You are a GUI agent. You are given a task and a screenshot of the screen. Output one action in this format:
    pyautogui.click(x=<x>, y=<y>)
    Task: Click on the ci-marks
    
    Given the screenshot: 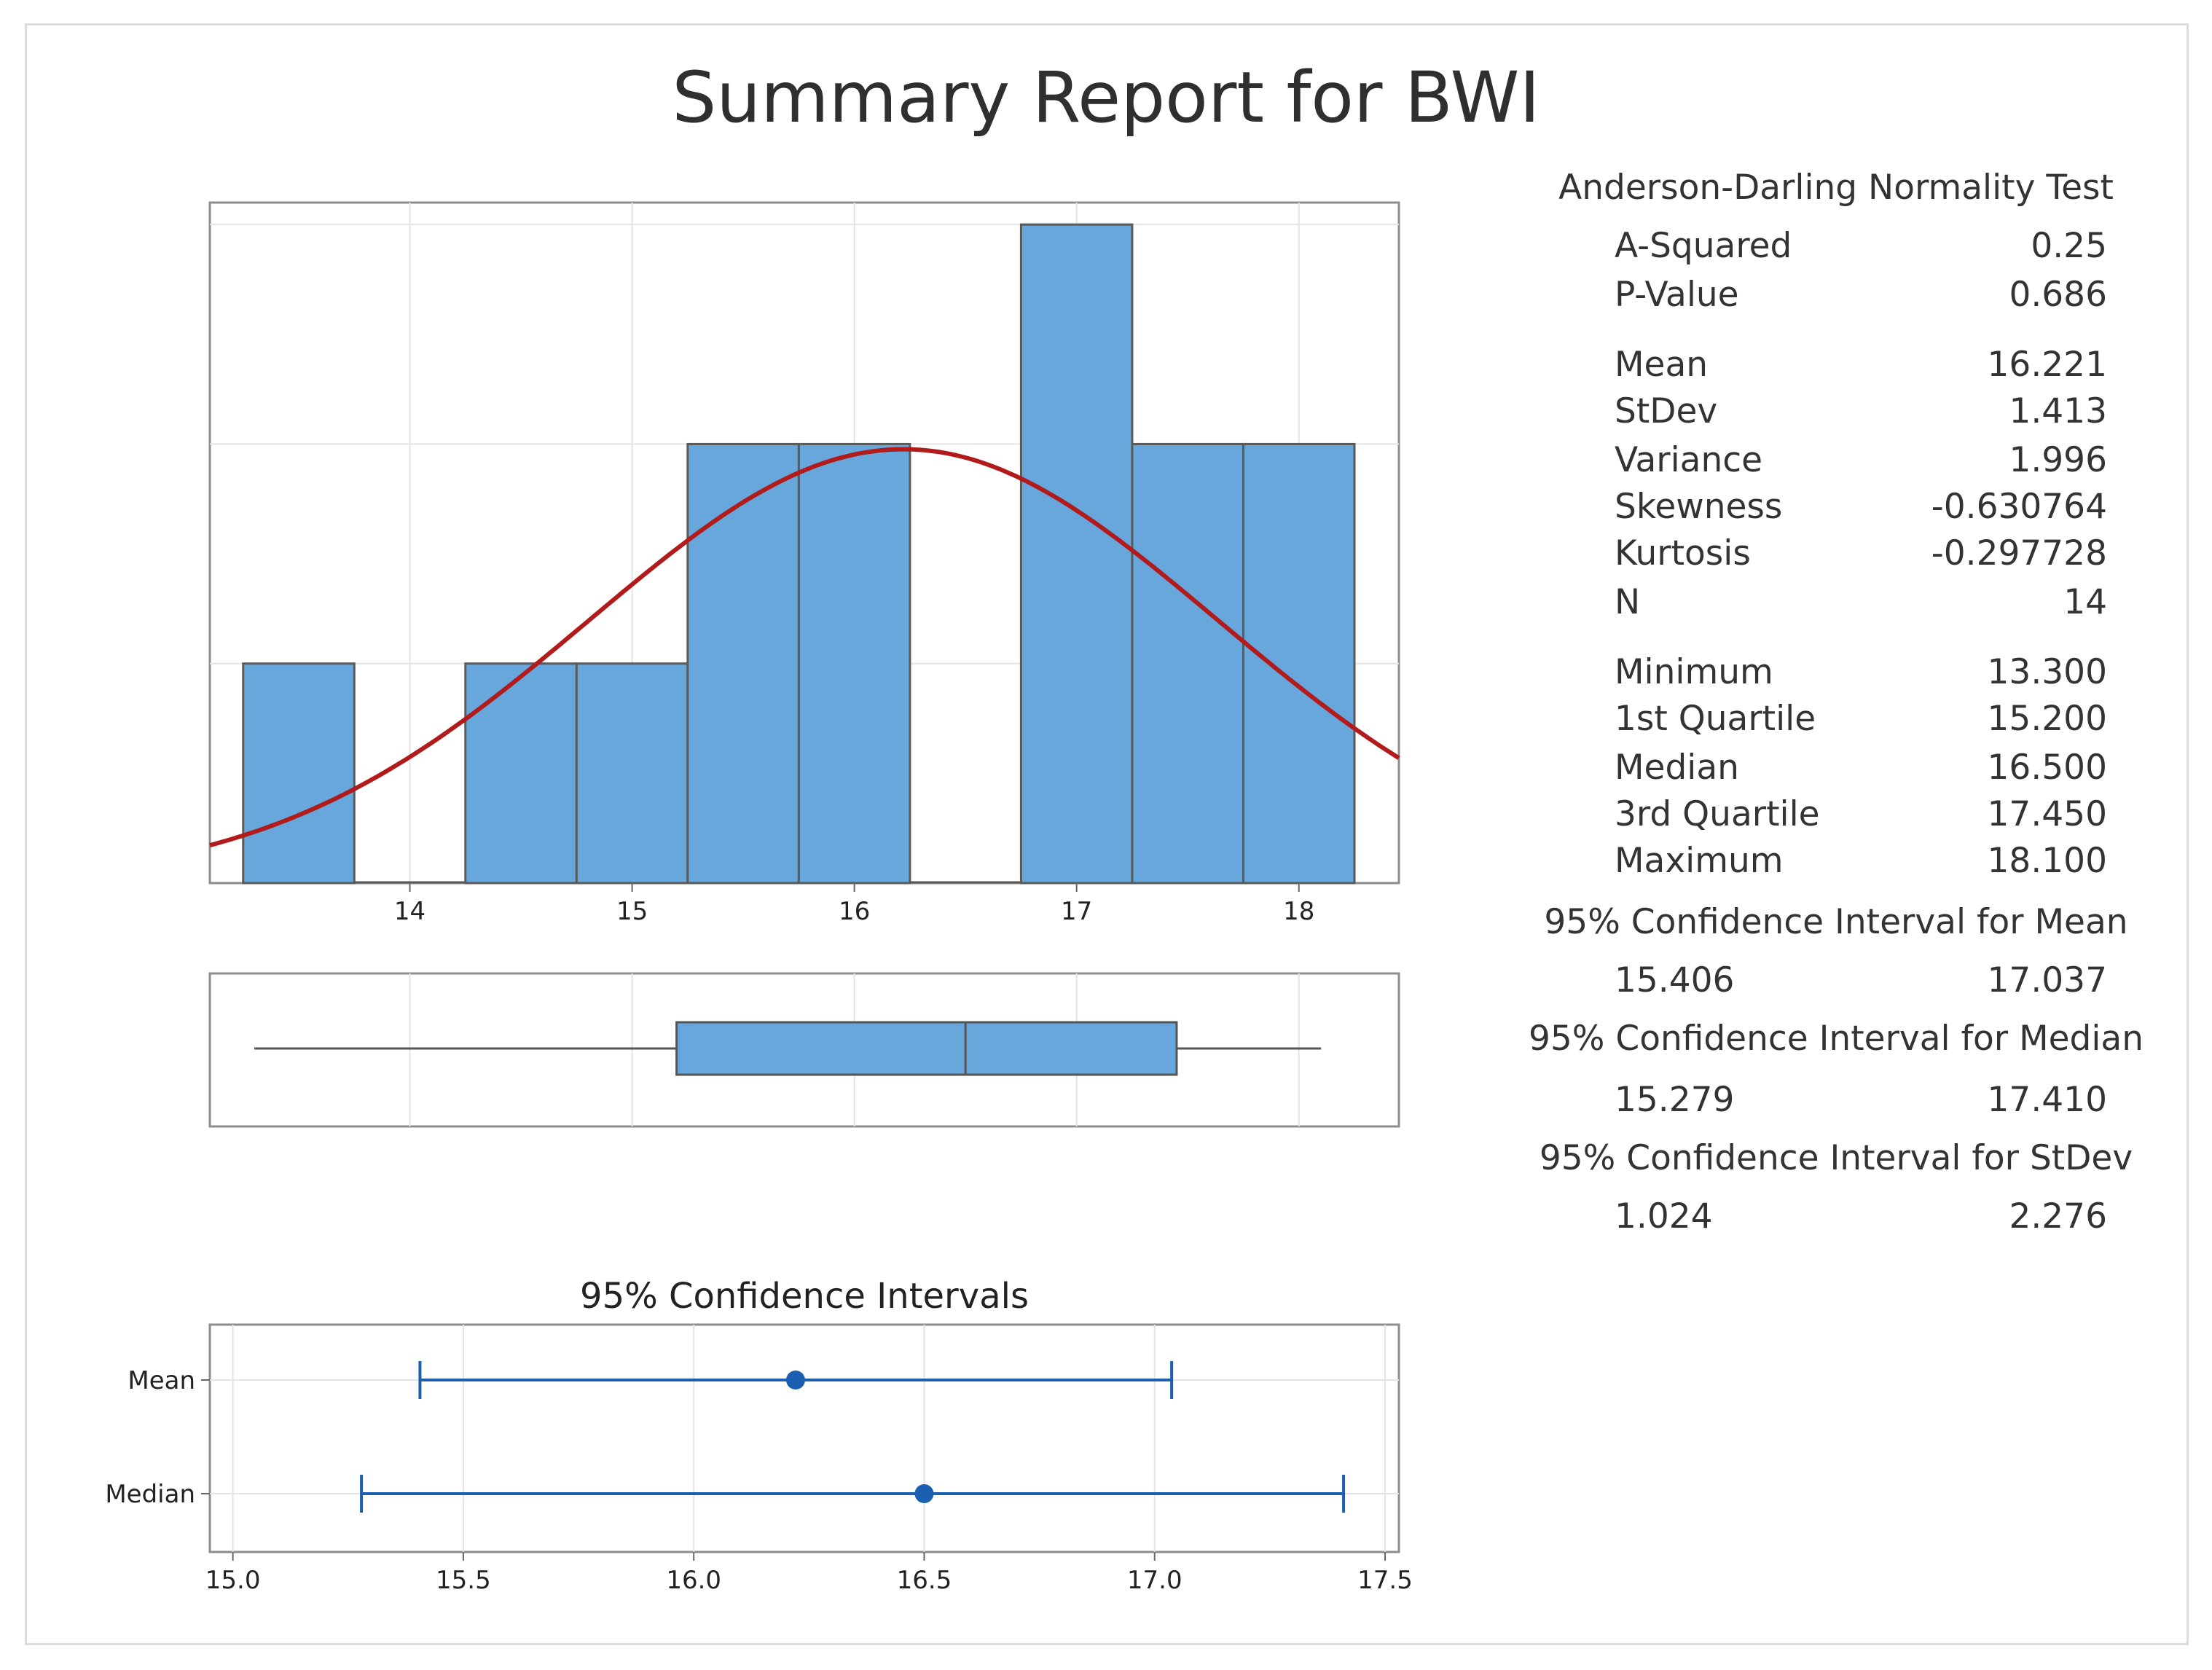 What is the action you would take?
    pyautogui.click(x=853, y=1437)
    